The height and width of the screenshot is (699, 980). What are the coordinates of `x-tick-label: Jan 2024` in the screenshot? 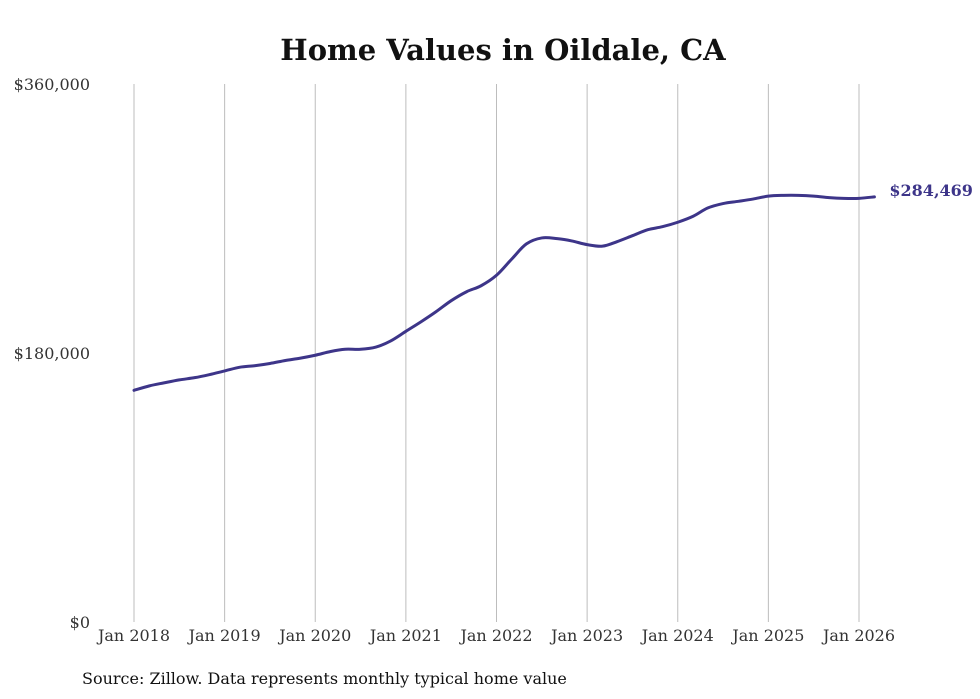 It's located at (677, 635).